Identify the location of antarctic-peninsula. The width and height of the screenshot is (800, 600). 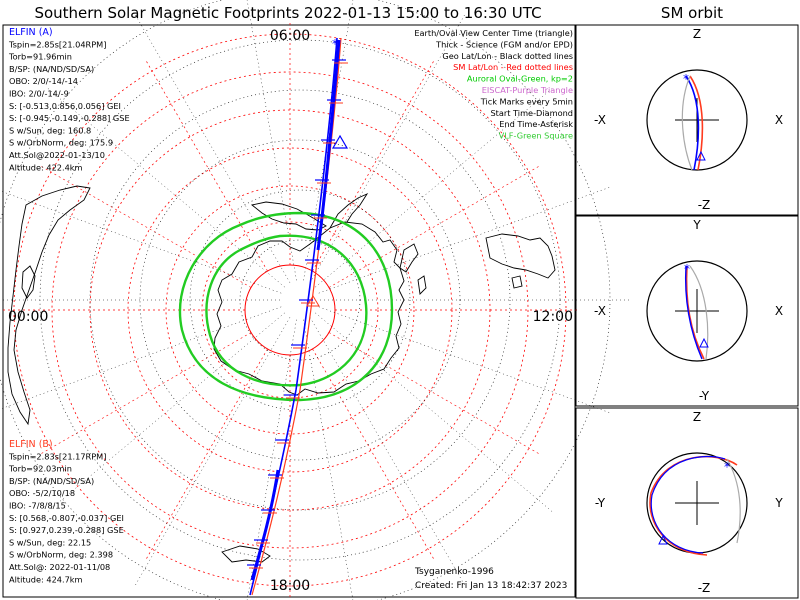
(349, 210).